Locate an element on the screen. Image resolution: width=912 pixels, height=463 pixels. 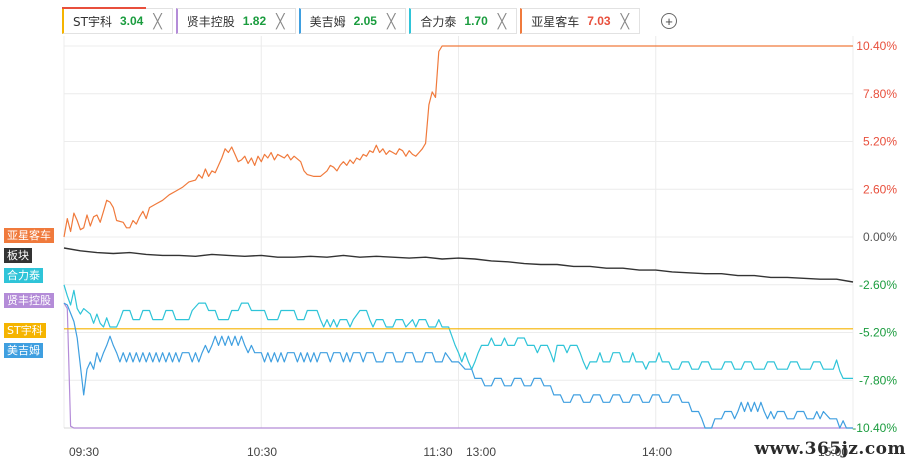
x-tick-label: 11:30 is located at coordinates (437, 452).